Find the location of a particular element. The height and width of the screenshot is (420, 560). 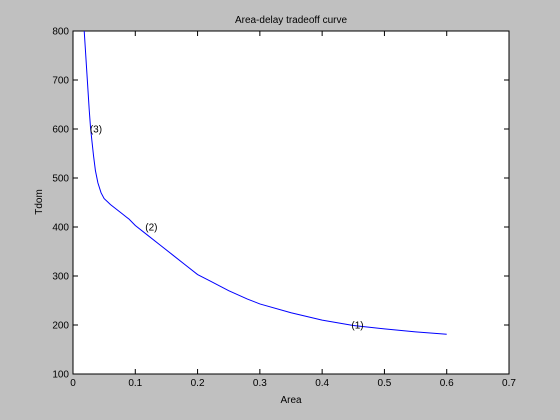

x-tick-label: 0.7 is located at coordinates (509, 383).